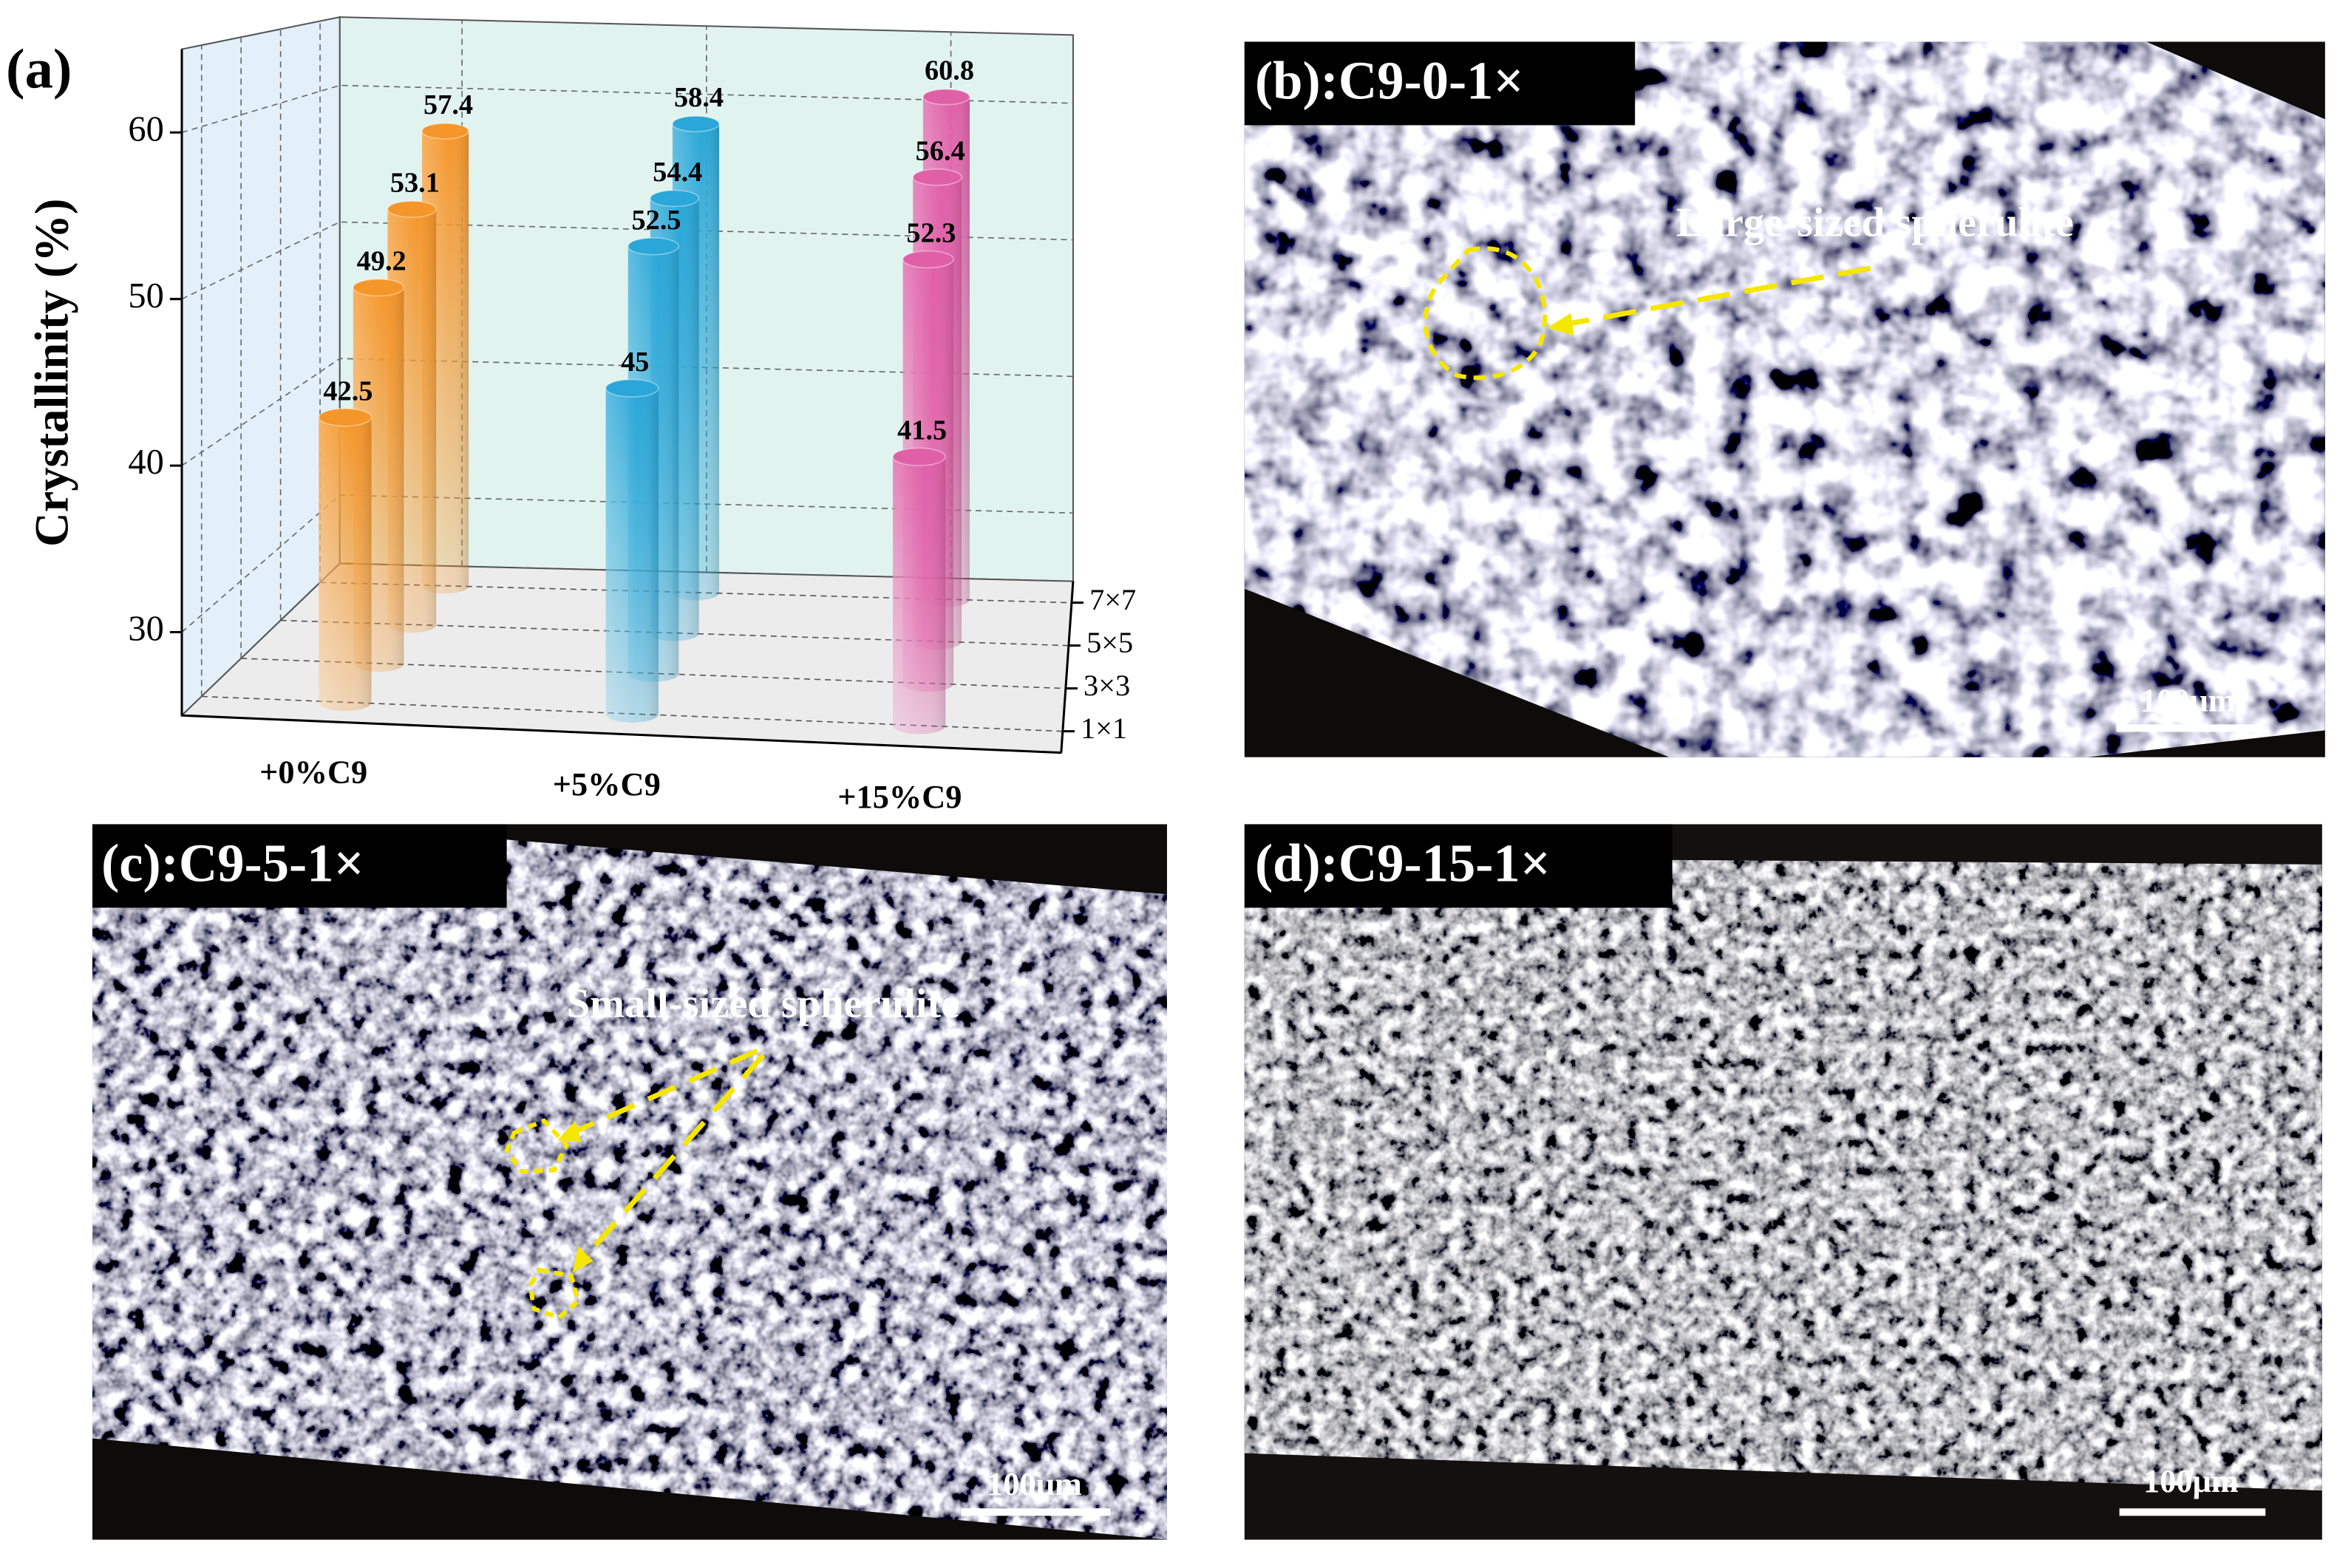 This screenshot has height=1568, width=2337. What do you see at coordinates (677, 173) in the screenshot?
I see `value-label: 54.4` at bounding box center [677, 173].